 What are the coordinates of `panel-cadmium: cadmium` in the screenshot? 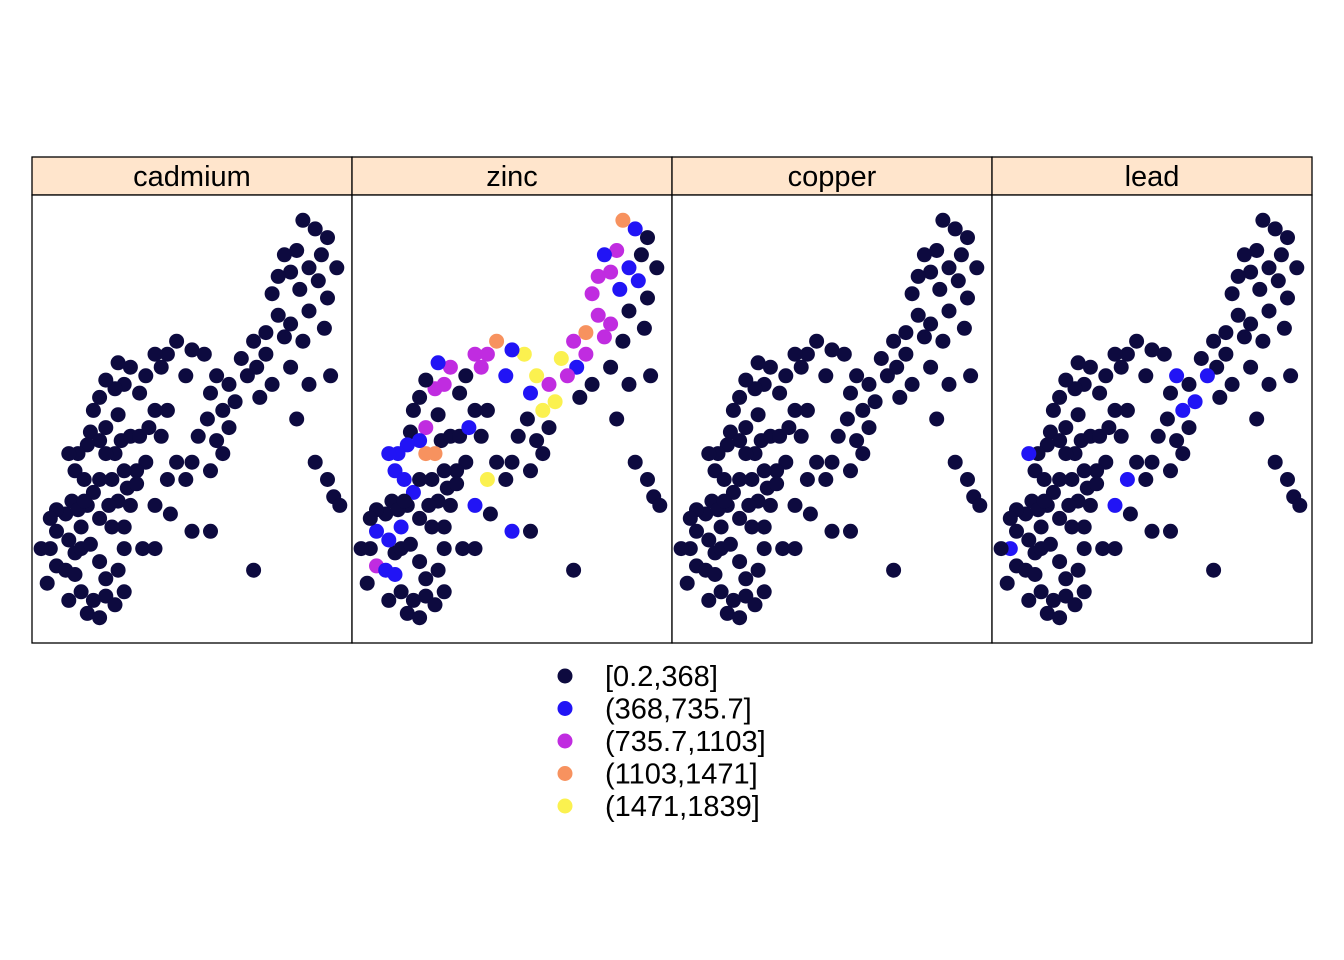 It's located at (192, 400).